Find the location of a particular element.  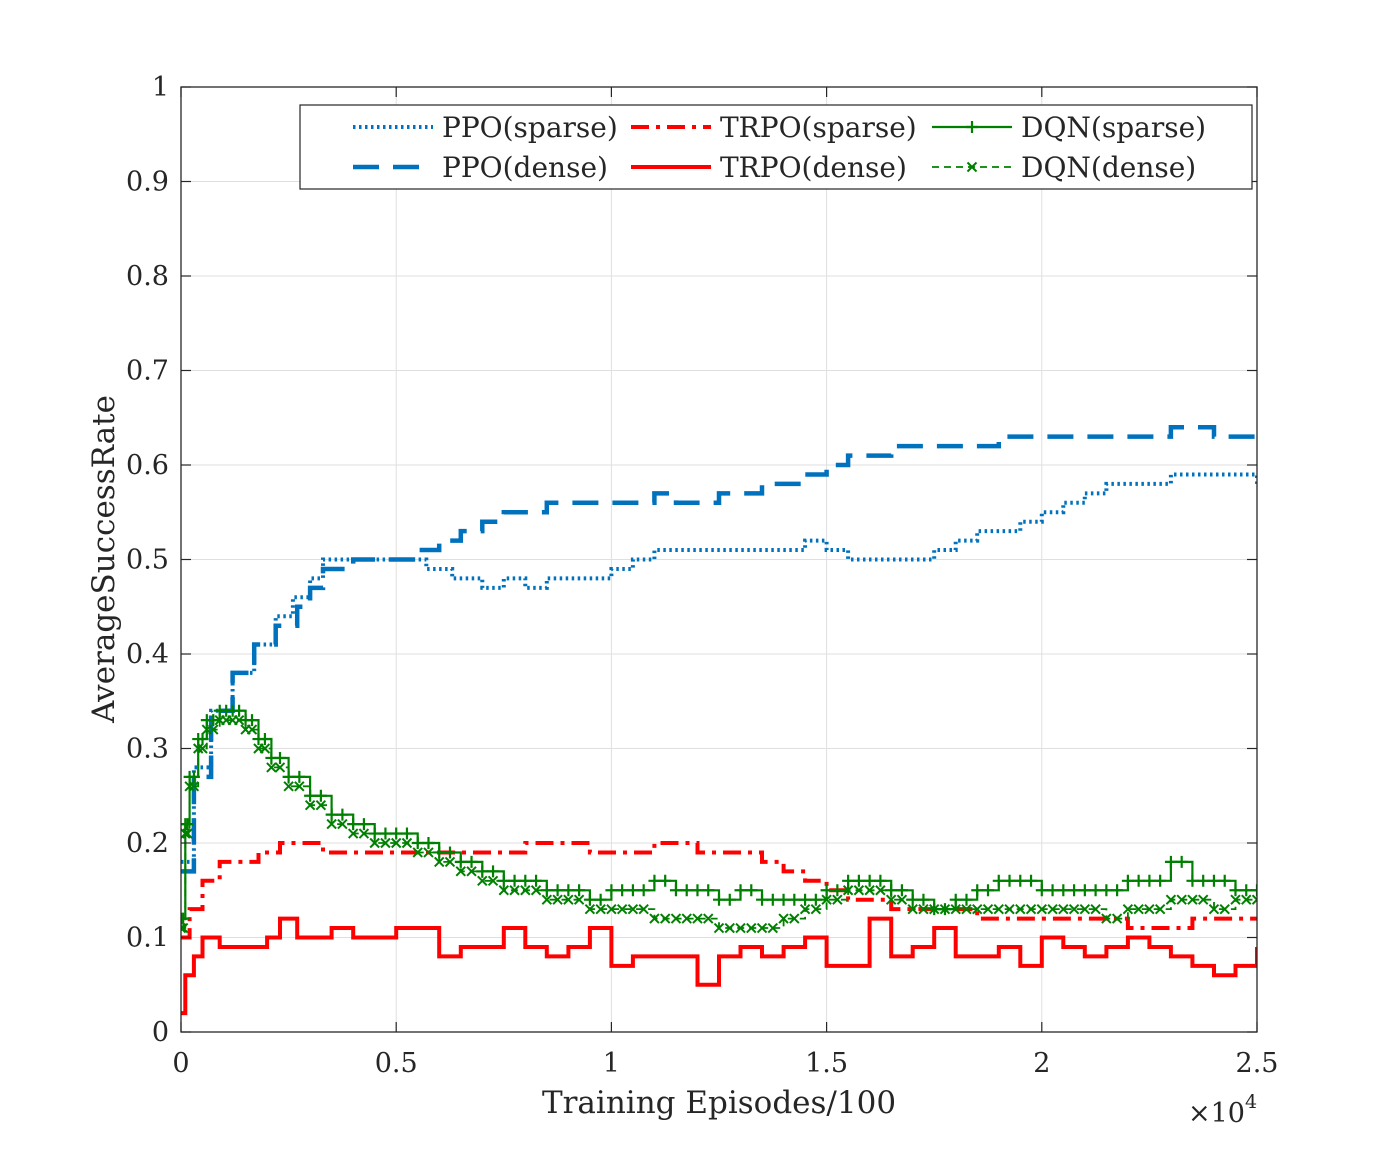

legend-label-dqn-dense: DQN(dense) is located at coordinates (1108, 167).